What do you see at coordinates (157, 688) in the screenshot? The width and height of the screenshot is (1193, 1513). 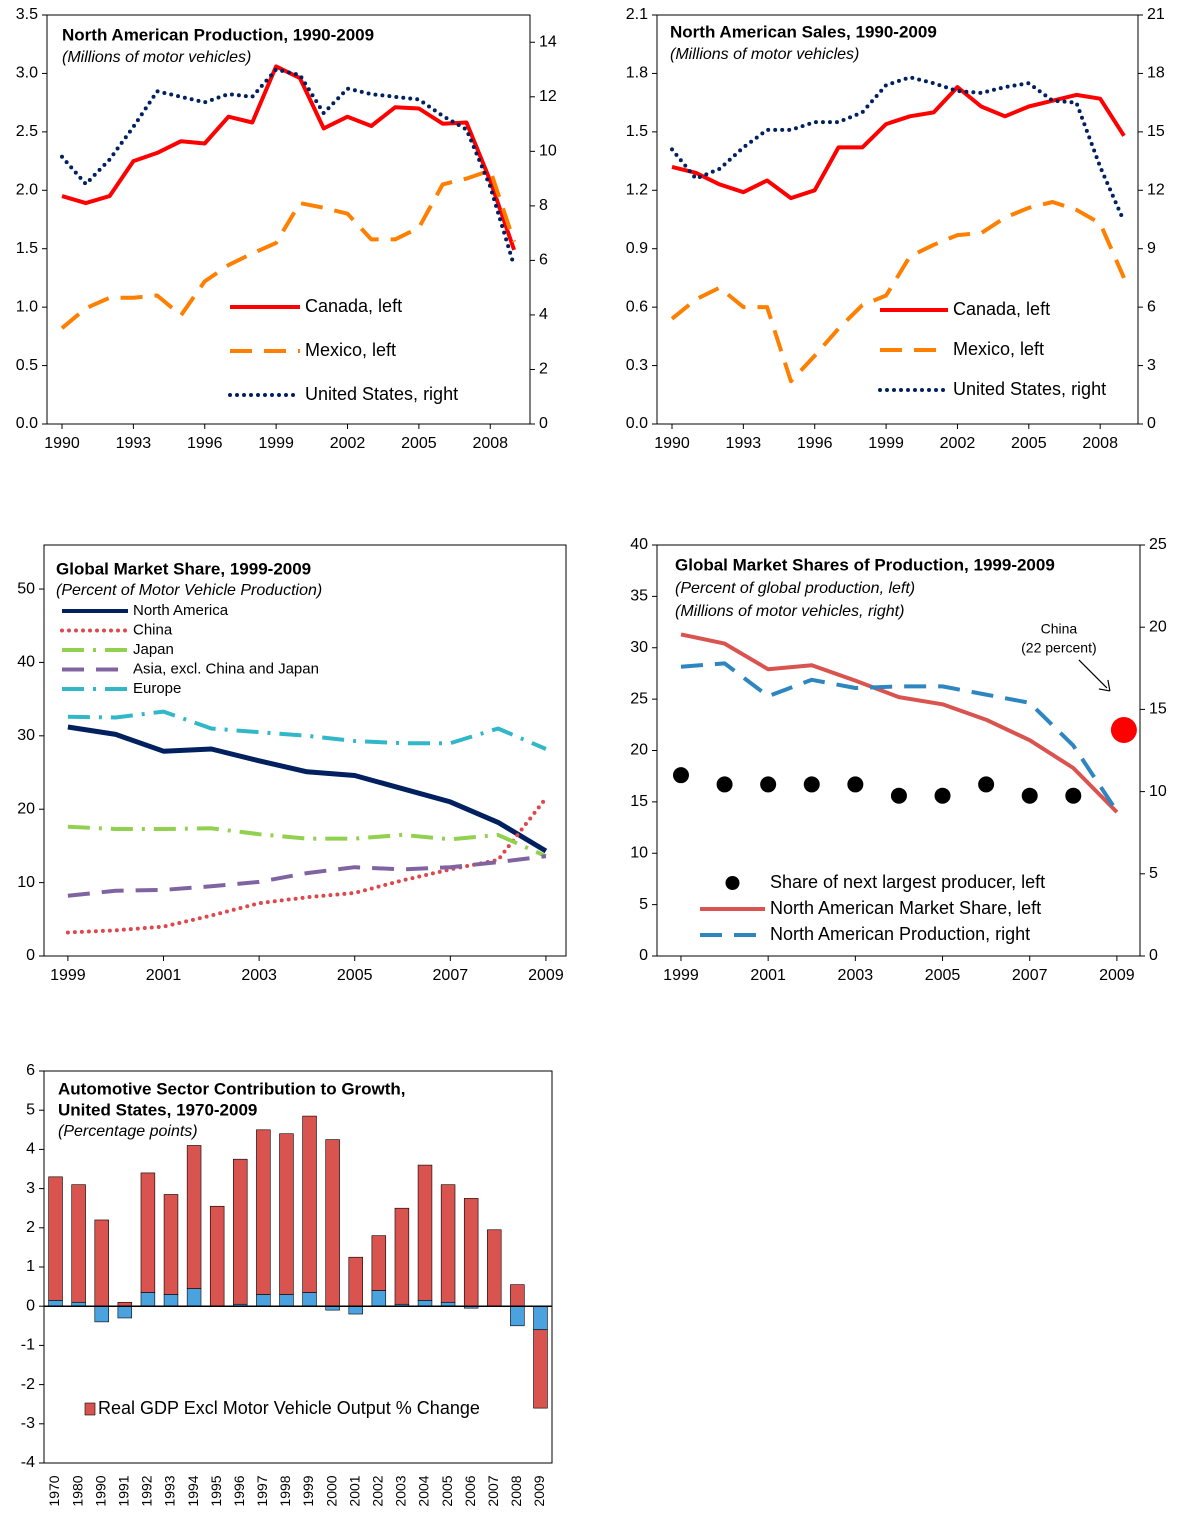 I see `legend-label: Europe` at bounding box center [157, 688].